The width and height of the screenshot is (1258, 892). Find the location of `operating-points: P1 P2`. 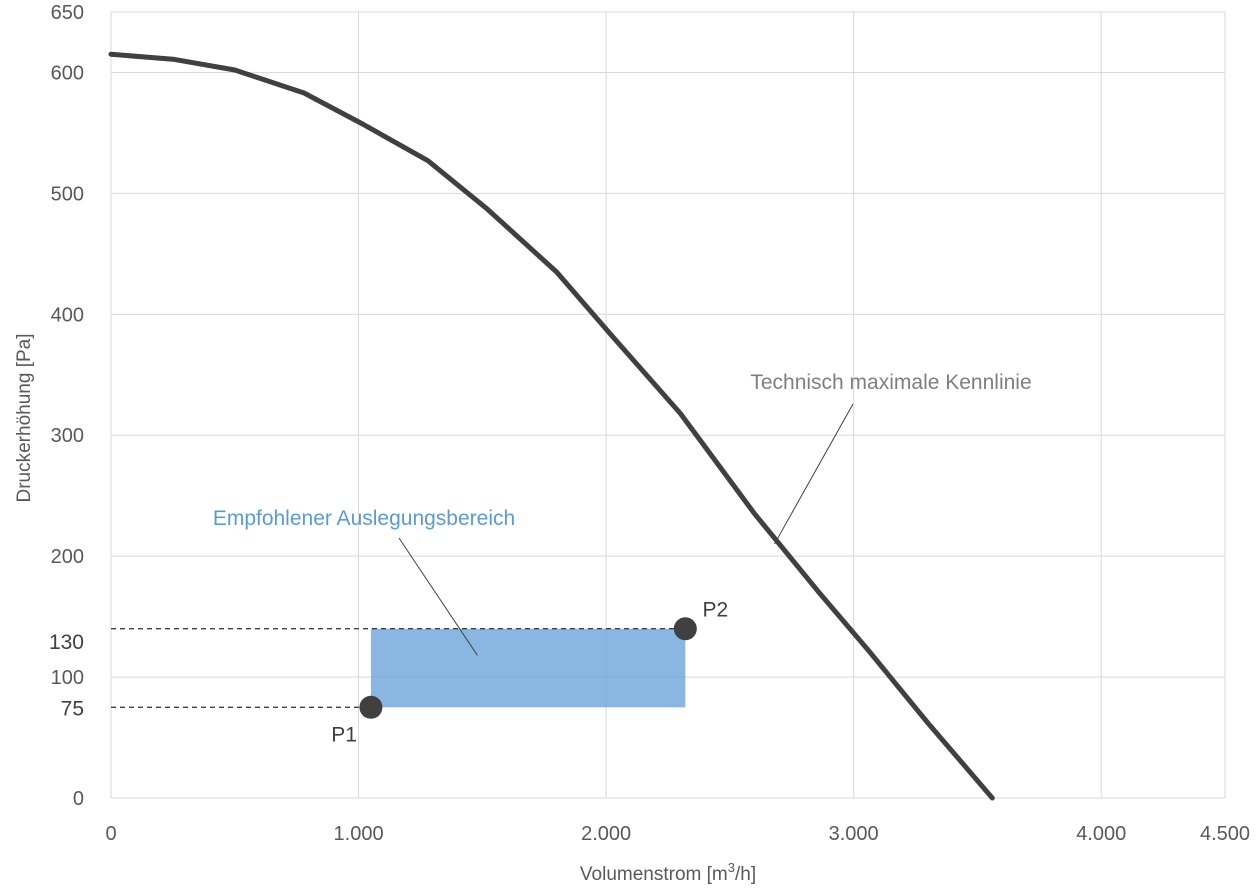

operating-points: P1 P2 is located at coordinates (529, 673).